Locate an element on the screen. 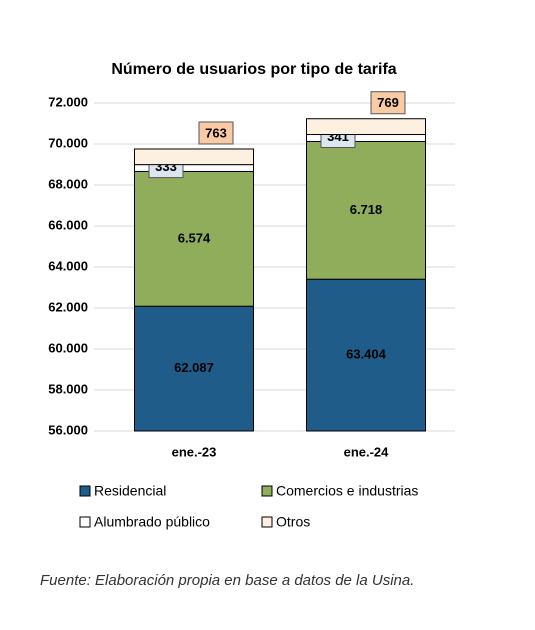  value-label: 763 is located at coordinates (216, 132).